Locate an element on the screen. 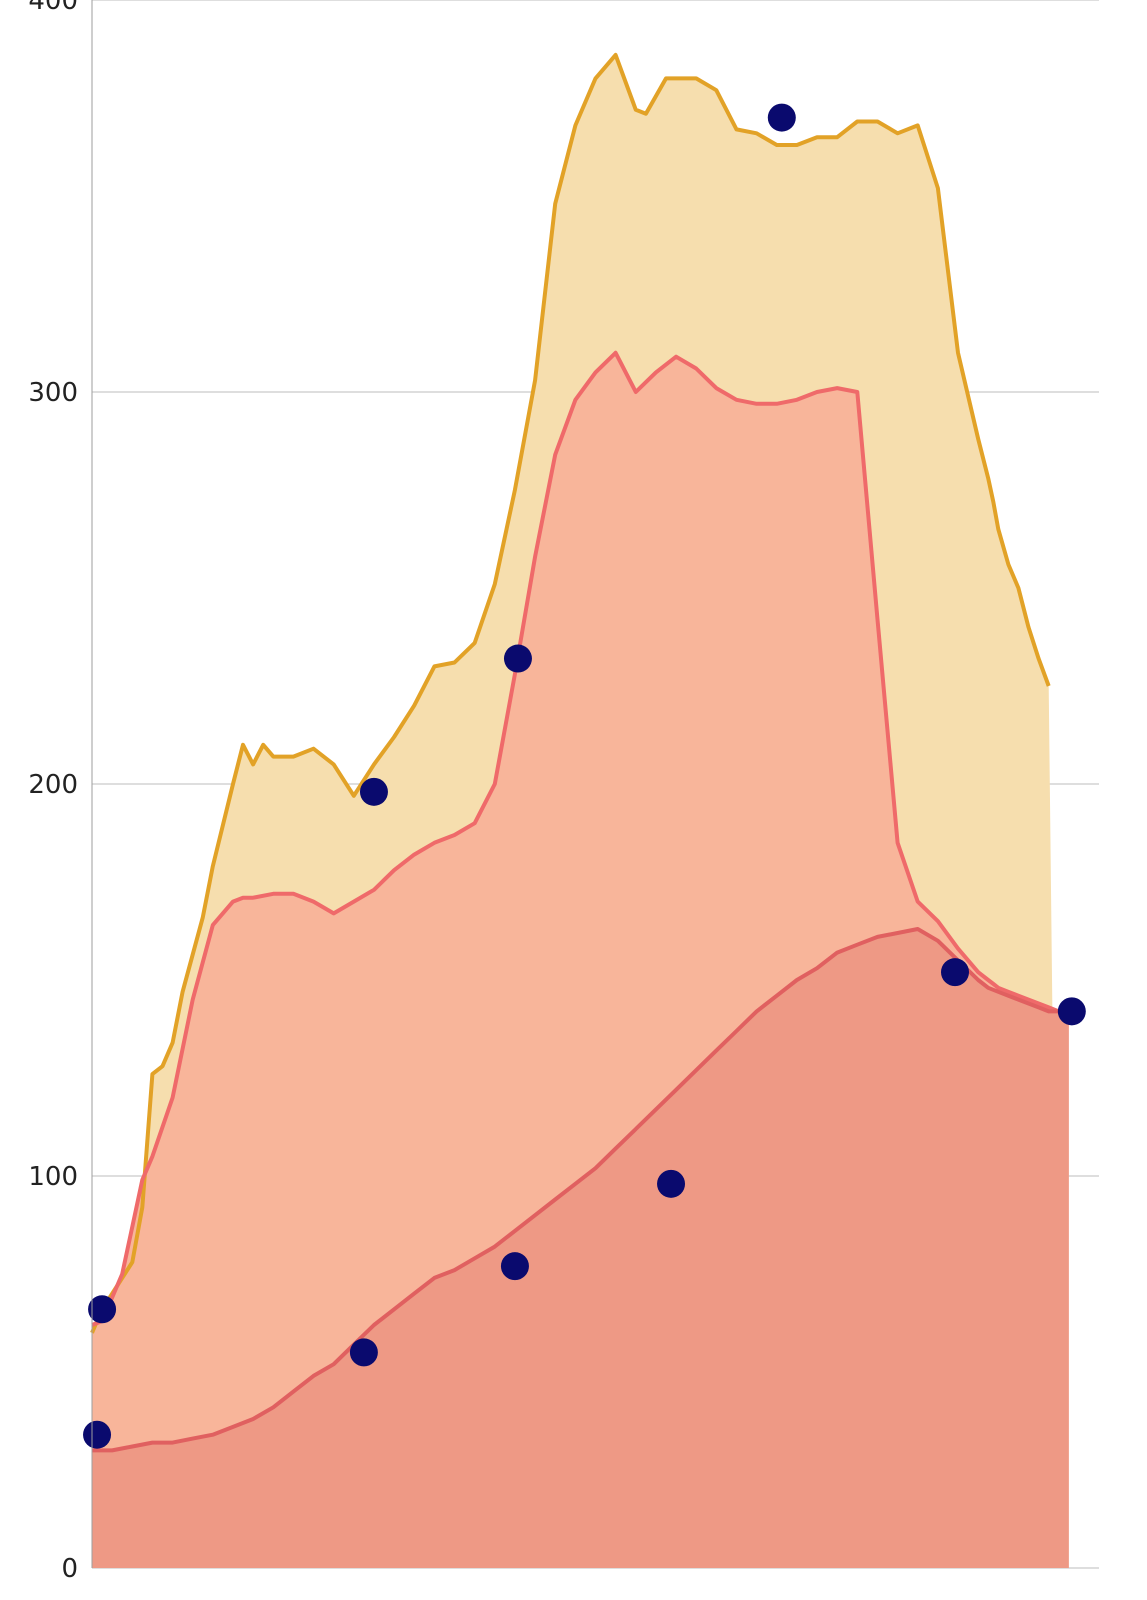 The image size is (1147, 1600). y-tick-label-100: 100 is located at coordinates (53, 1177).